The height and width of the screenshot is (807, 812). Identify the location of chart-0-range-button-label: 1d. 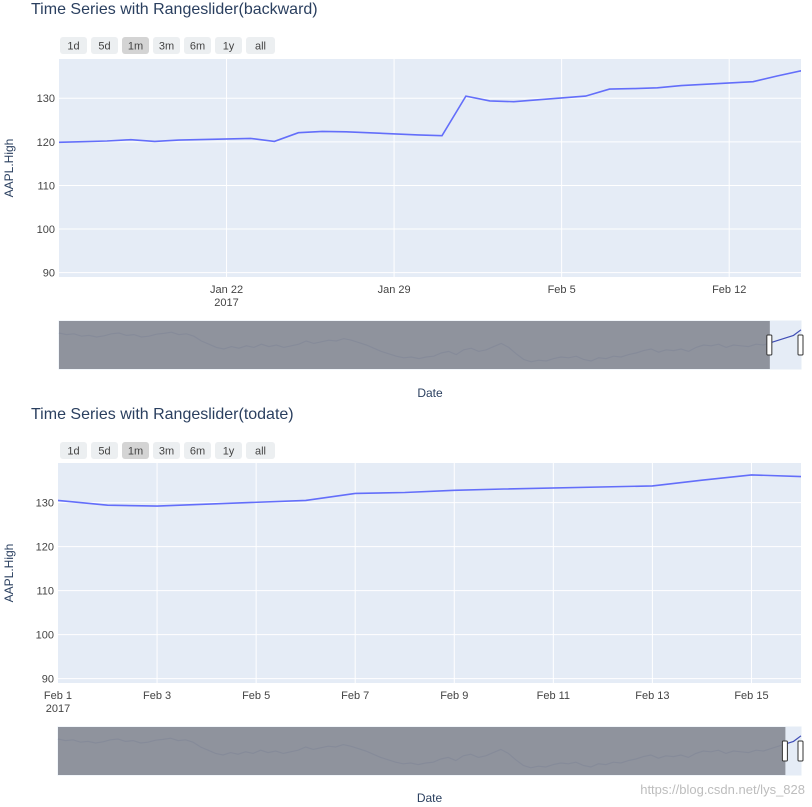
(73, 47).